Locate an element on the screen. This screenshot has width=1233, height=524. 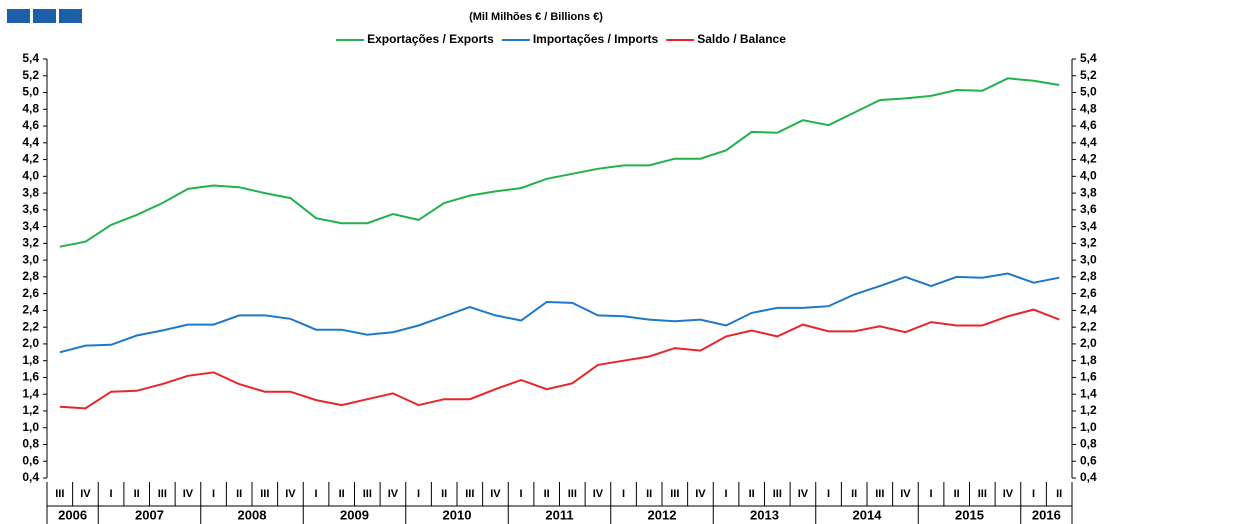
year-label: 2007 is located at coordinates (149, 514).